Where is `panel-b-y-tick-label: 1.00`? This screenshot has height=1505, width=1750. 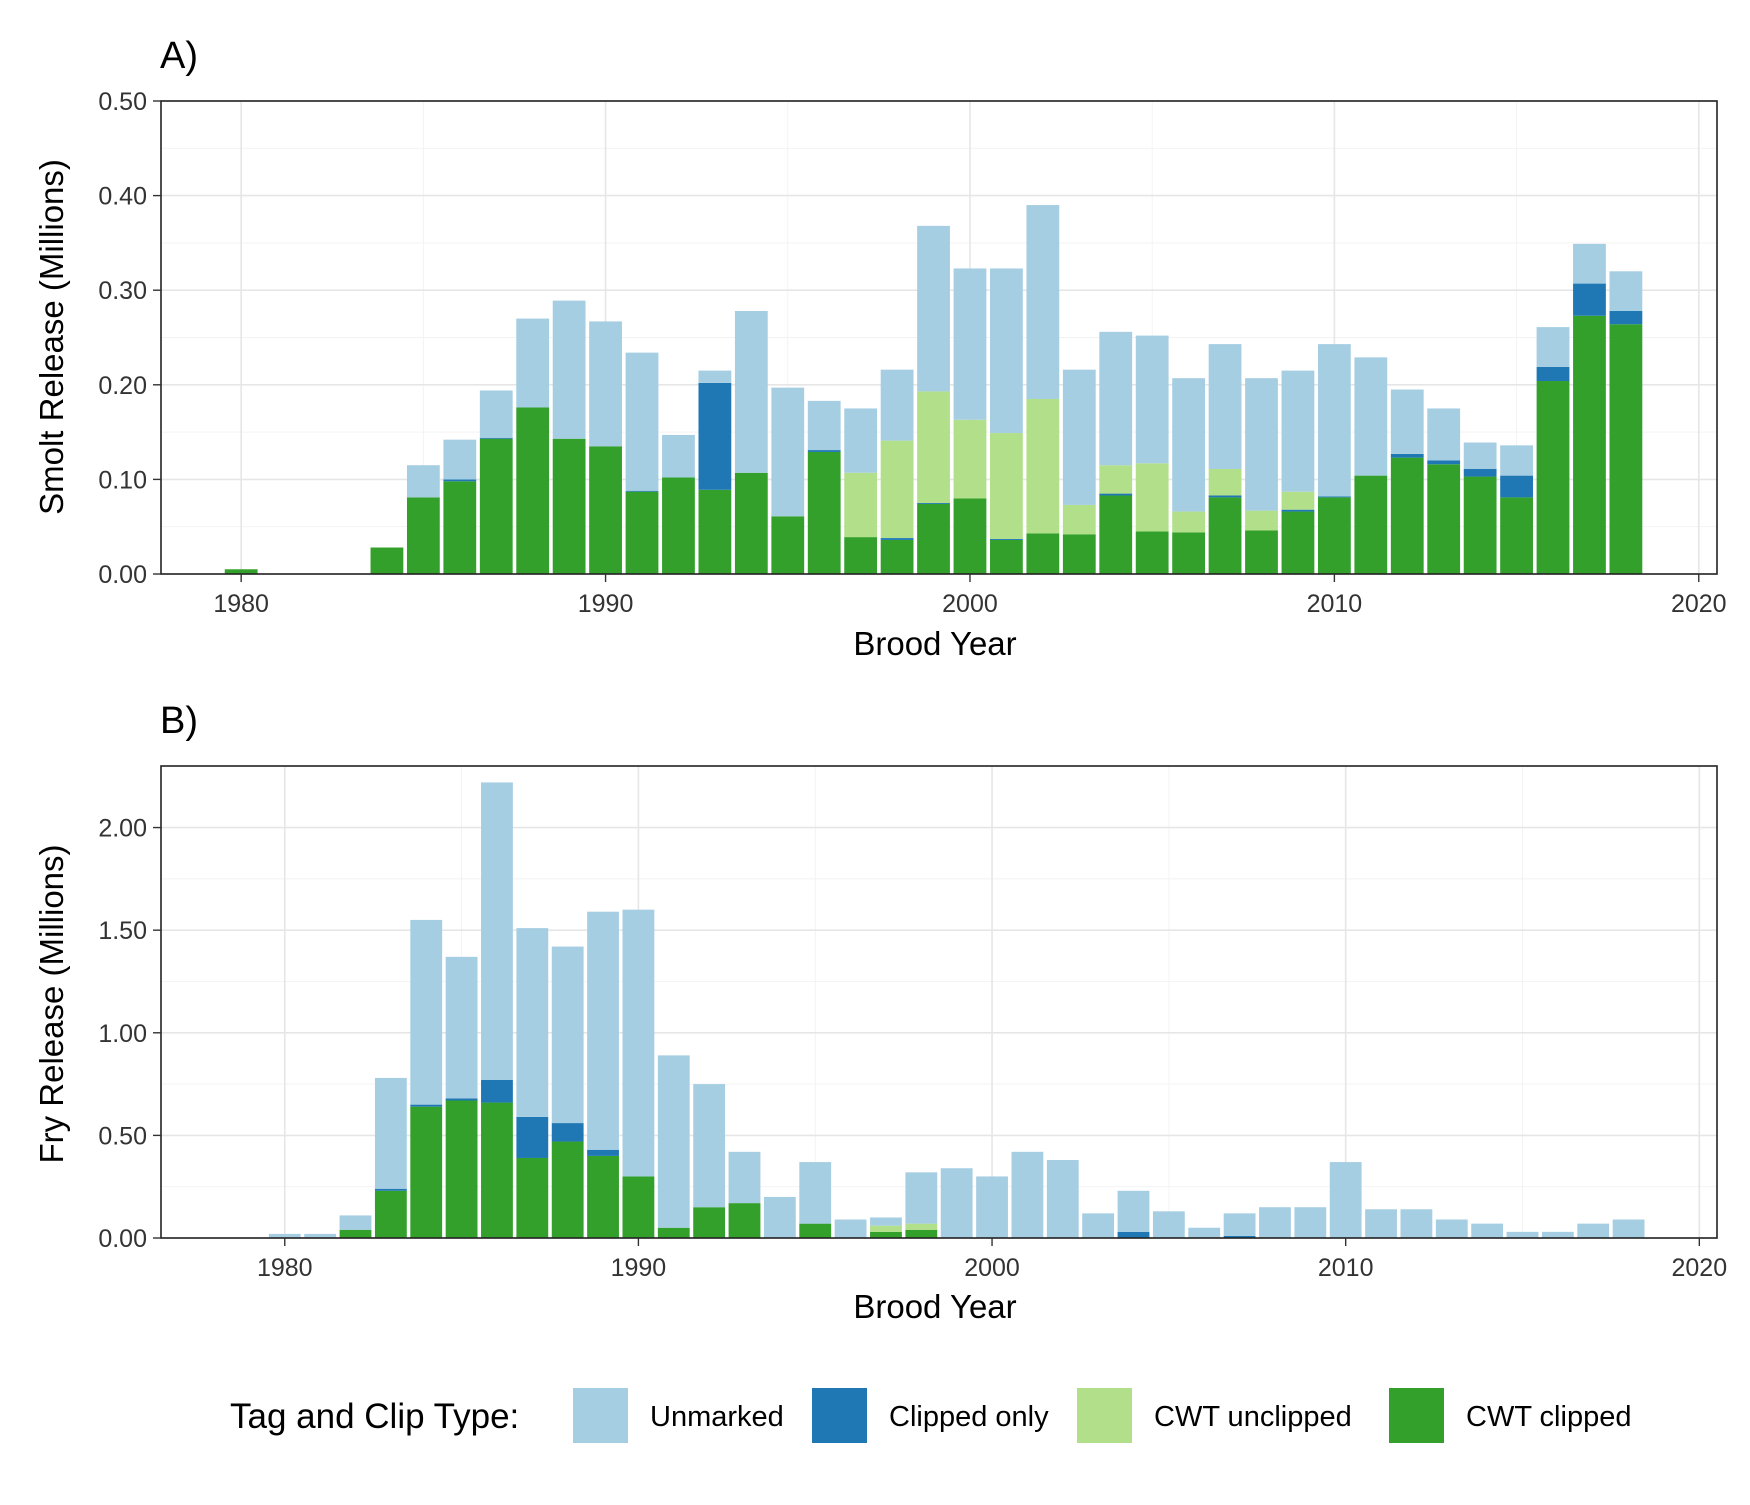
panel-b-y-tick-label: 1.00 is located at coordinates (122, 1034).